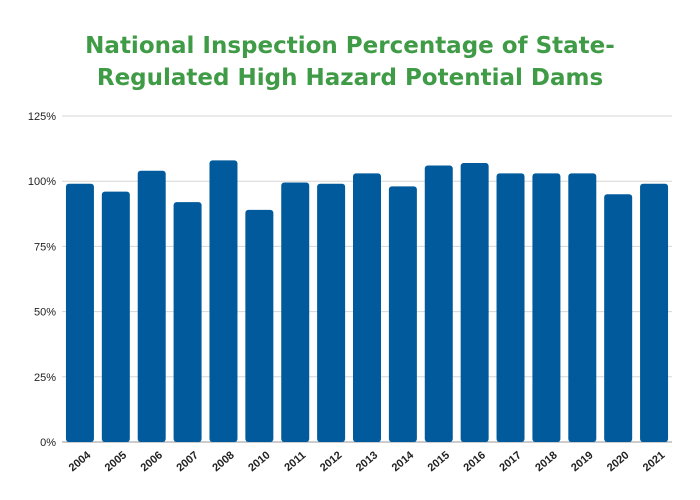 This screenshot has height=500, width=700. I want to click on bar-2019, so click(582, 307).